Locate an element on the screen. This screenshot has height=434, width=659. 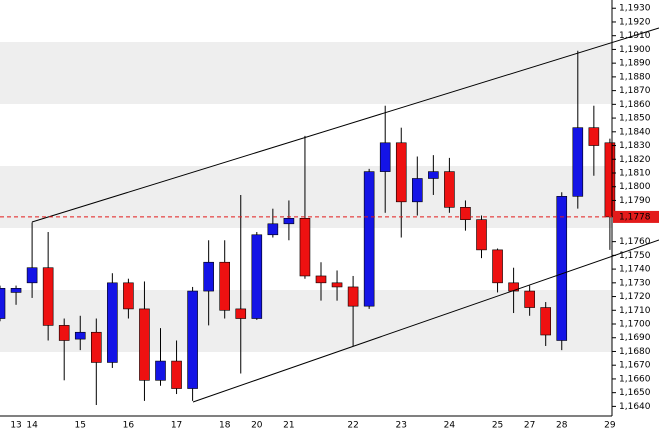
y-tick-label: 1,1850 is located at coordinates (635, 119).